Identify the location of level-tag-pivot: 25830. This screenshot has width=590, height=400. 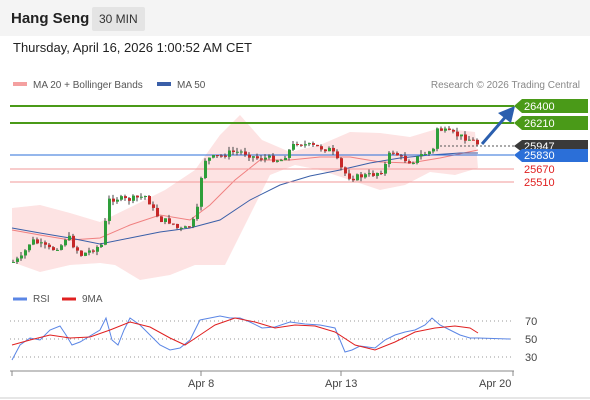
(551, 155).